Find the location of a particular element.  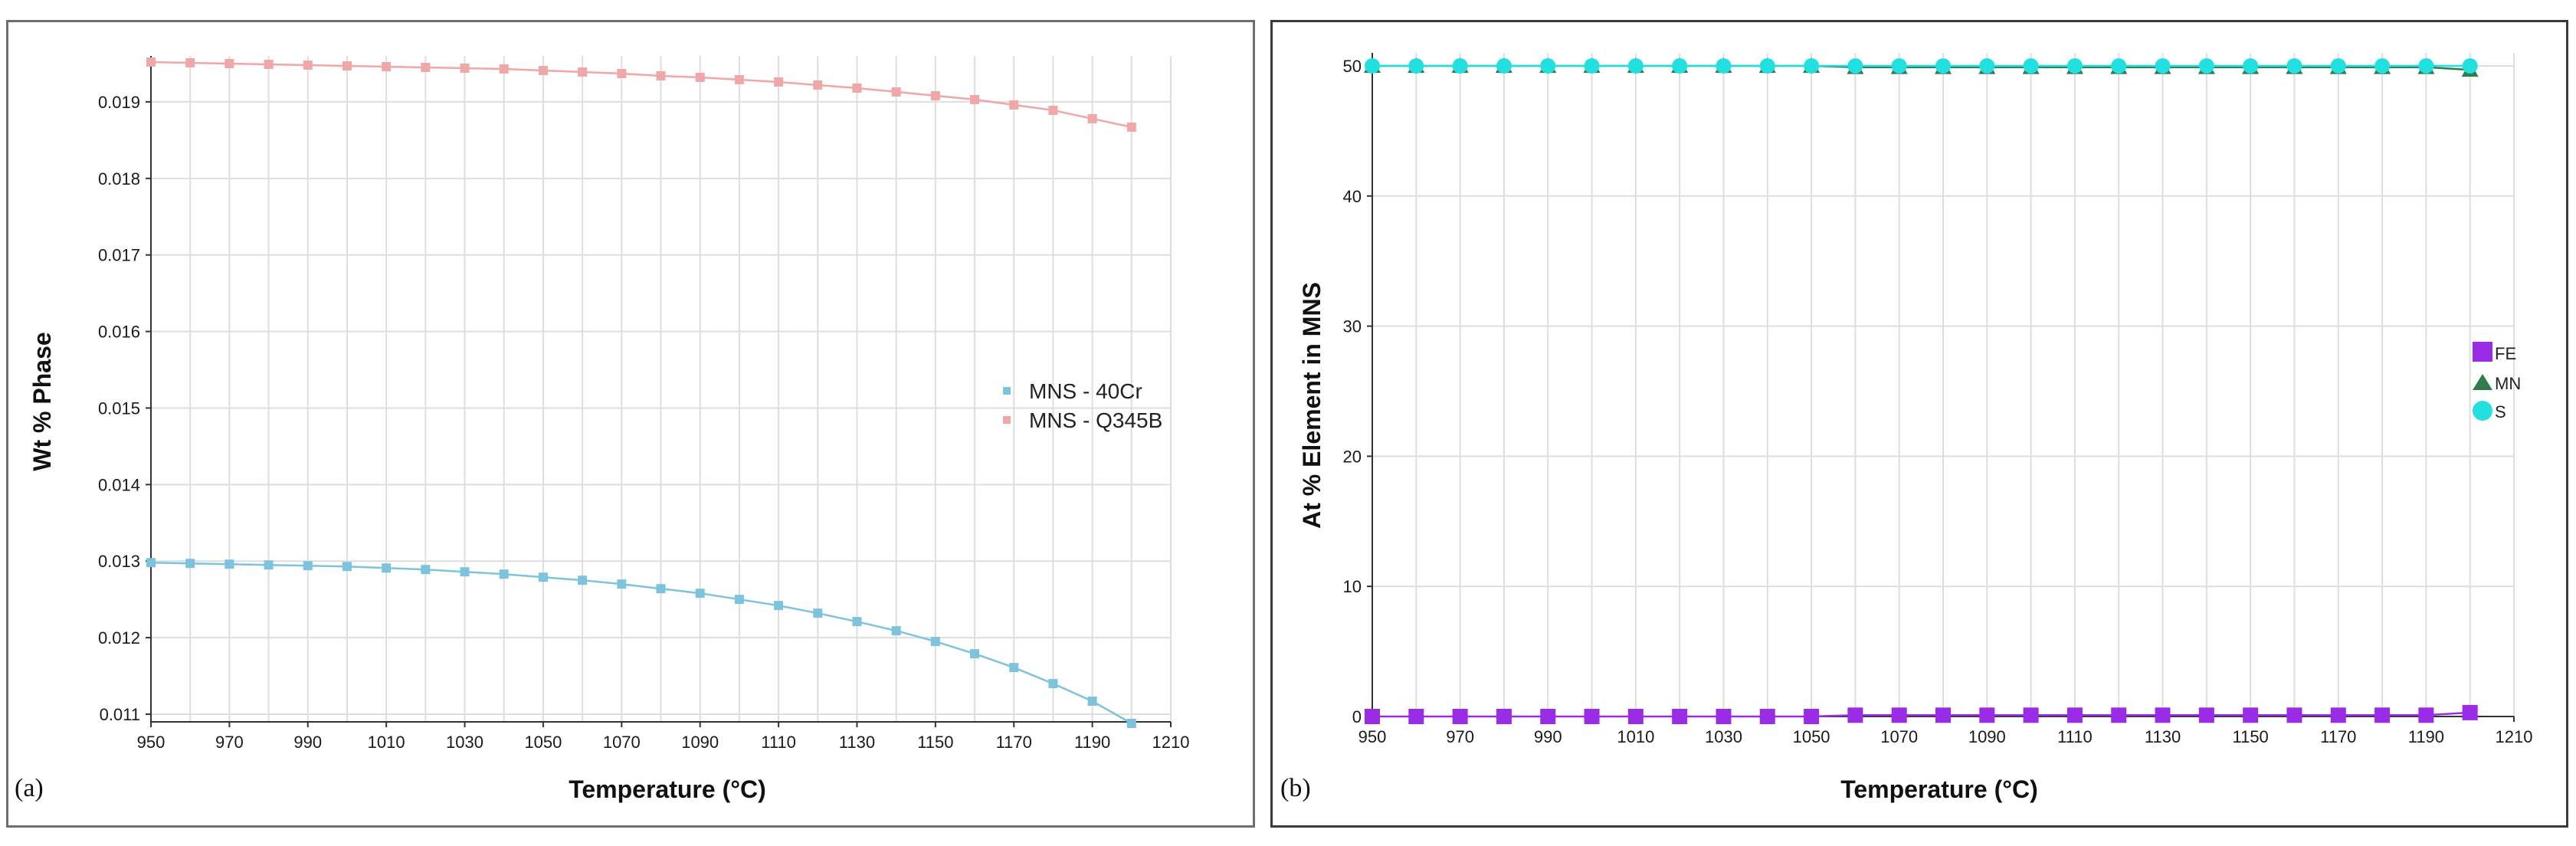

legend-marker-mn is located at coordinates (2483, 382).